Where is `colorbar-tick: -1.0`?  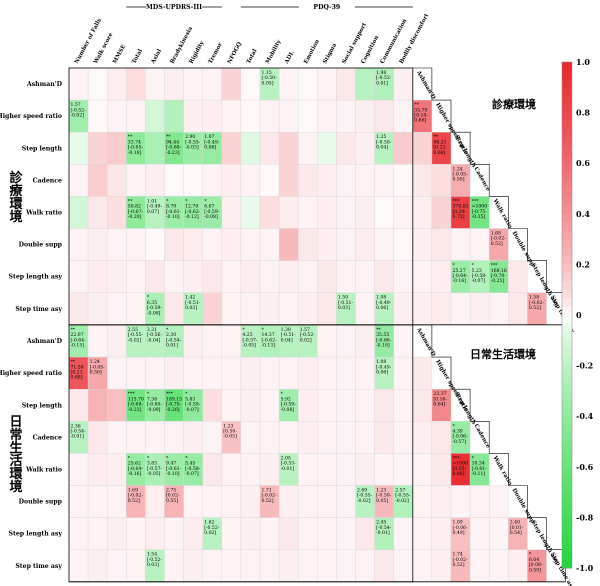
colorbar-tick: -1.0 is located at coordinates (585, 568).